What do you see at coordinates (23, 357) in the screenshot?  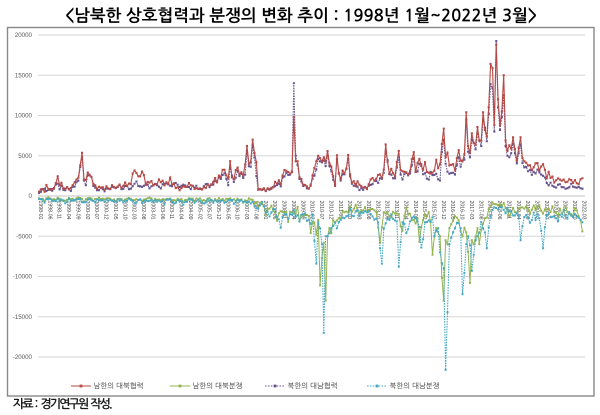 I see `svg-text: -20000` at bounding box center [23, 357].